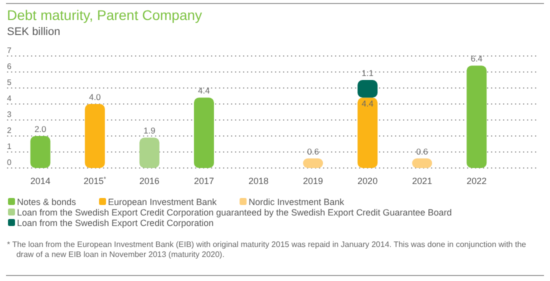 The height and width of the screenshot is (281, 550). I want to click on chart-subtitle: SEK billion, so click(33, 32).